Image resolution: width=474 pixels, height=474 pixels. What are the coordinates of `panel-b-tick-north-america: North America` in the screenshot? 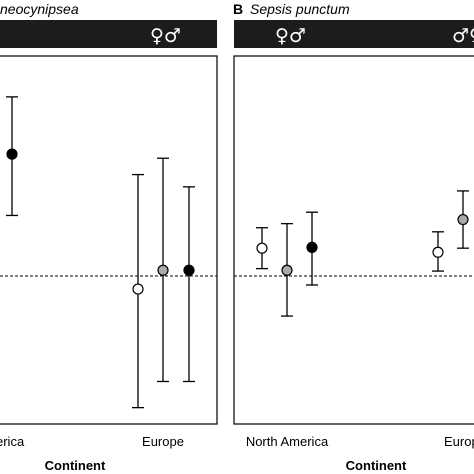 It's located at (287, 441).